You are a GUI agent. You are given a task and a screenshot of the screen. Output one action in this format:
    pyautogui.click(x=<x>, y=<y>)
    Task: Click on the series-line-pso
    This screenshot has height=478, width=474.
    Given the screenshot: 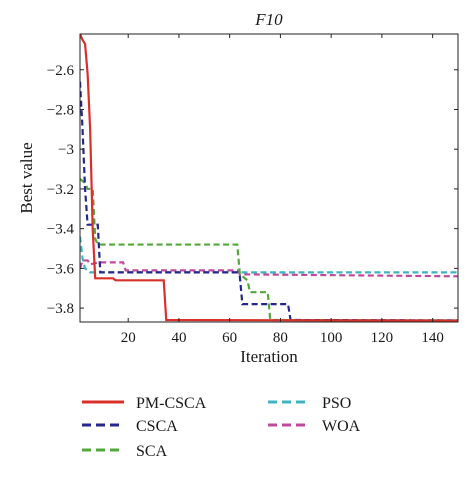 What is the action you would take?
    pyautogui.click(x=269, y=255)
    